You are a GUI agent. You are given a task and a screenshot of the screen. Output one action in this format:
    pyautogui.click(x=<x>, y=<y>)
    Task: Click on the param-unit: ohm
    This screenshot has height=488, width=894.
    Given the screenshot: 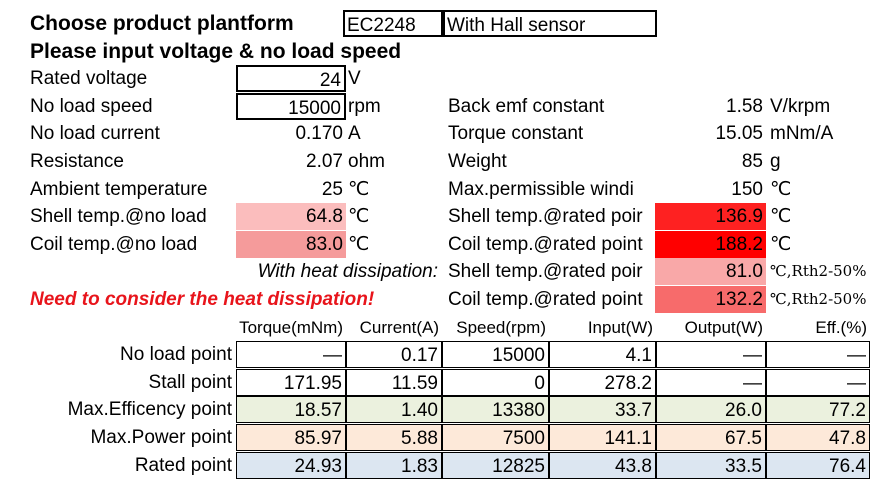 What is the action you would take?
    pyautogui.click(x=366, y=161)
    